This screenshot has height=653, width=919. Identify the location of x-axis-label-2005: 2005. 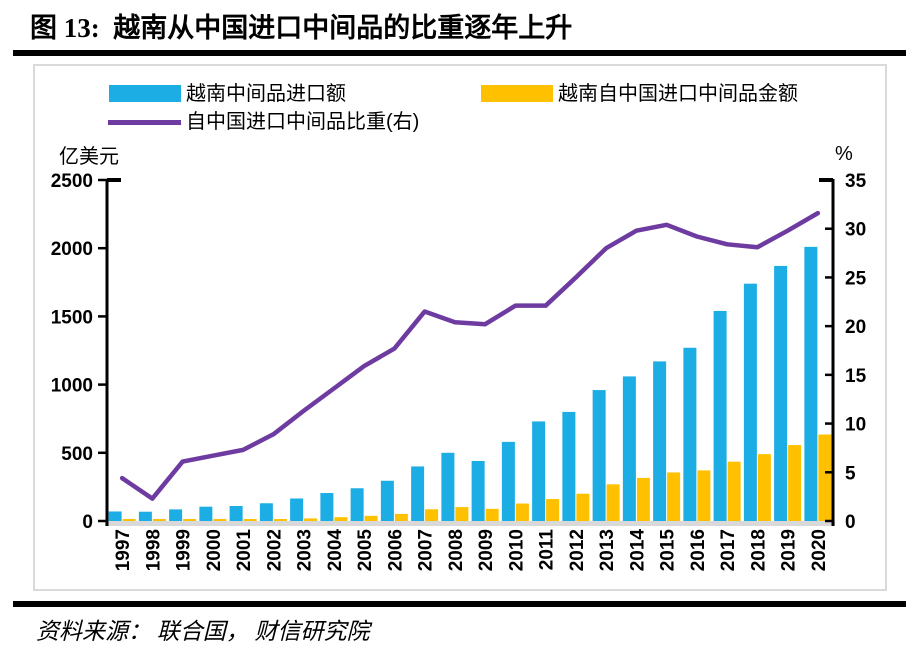
(365, 550).